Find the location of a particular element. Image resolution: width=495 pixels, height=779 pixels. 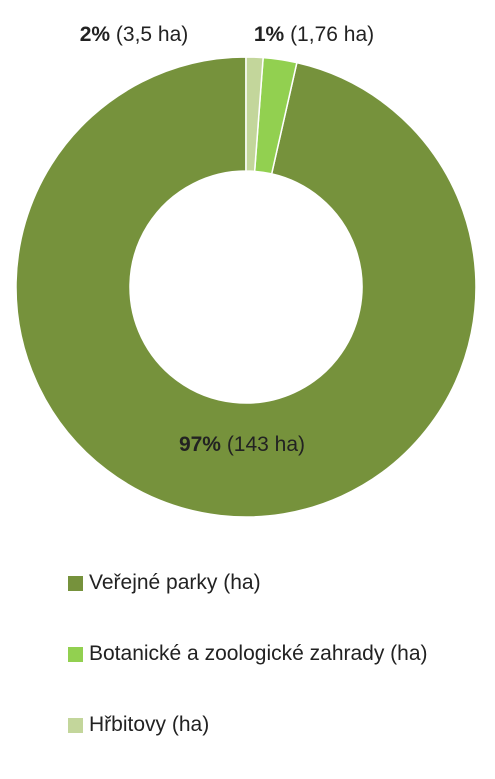

legend-label: Botanické a zoologické zahrady (ha) is located at coordinates (258, 653).